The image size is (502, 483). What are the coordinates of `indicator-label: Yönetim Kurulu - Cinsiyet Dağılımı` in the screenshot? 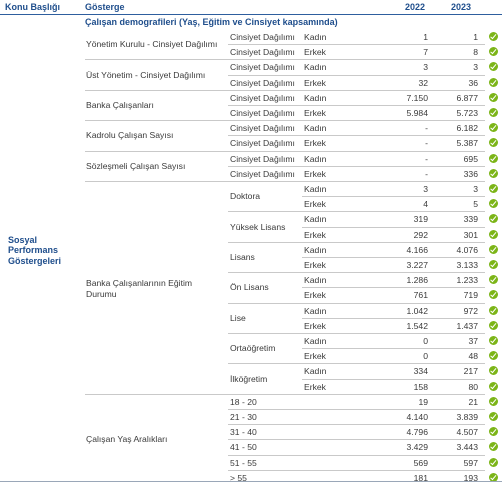 It's located at (152, 44).